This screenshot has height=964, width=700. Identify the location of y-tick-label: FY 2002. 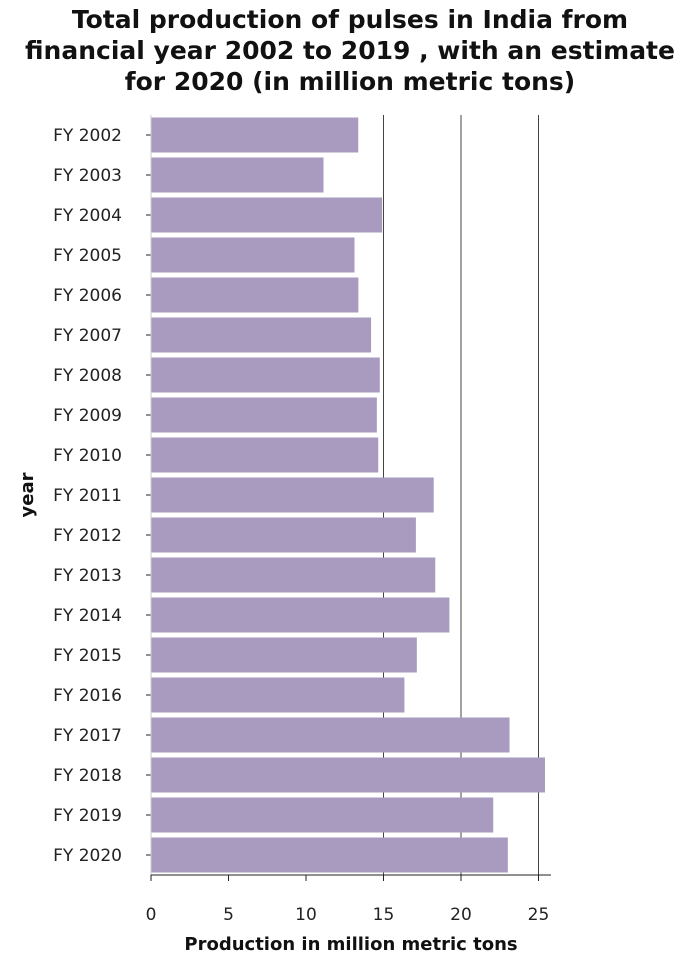
(87, 136).